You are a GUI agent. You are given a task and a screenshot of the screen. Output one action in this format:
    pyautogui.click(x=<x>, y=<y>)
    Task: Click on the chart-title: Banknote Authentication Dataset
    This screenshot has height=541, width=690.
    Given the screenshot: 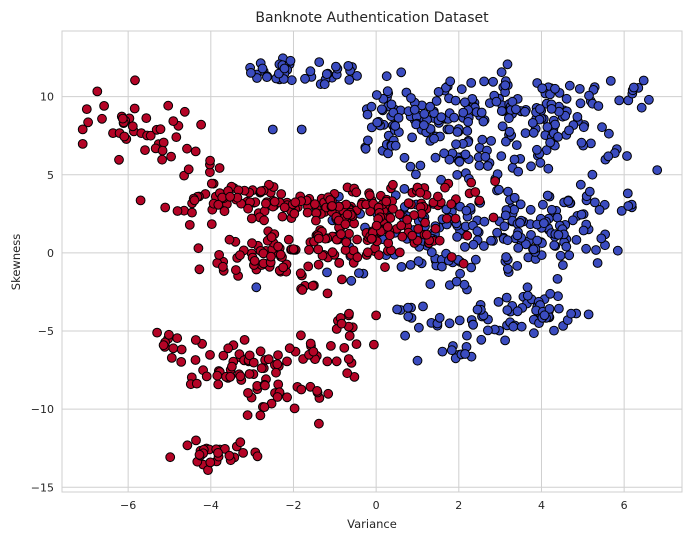 What is the action you would take?
    pyautogui.click(x=372, y=18)
    